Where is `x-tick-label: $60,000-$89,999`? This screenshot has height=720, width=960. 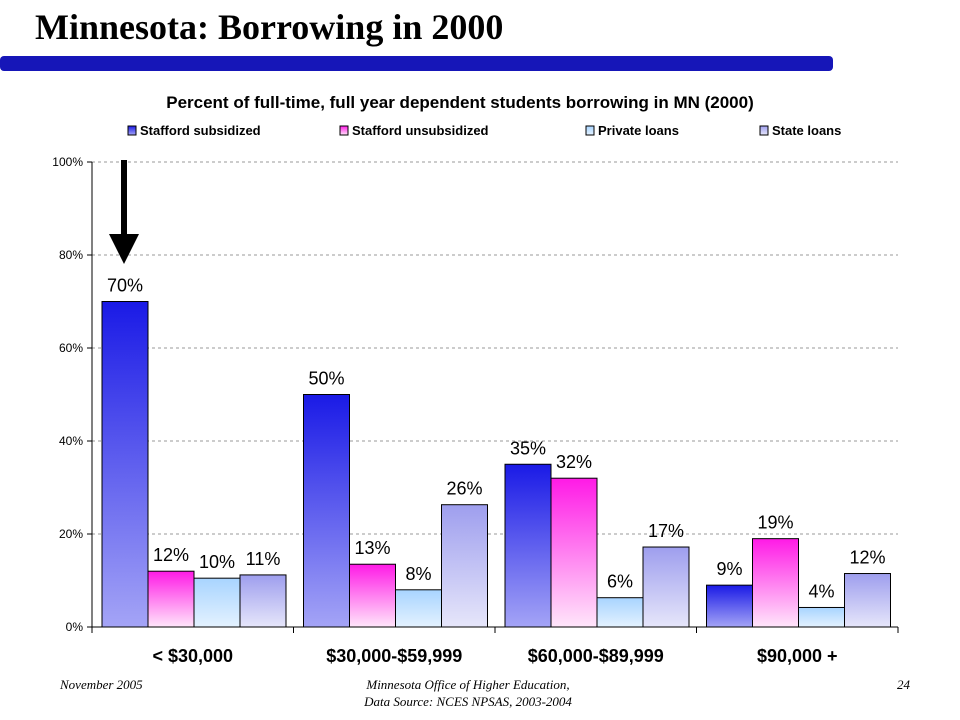
x-tick-label: $60,000-$89,999 is located at coordinates (596, 656).